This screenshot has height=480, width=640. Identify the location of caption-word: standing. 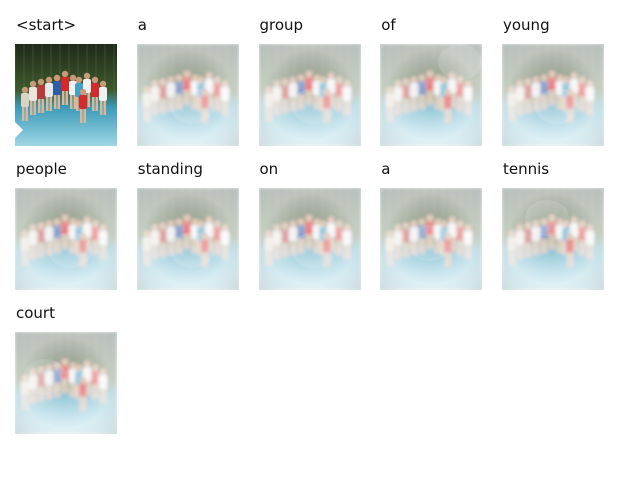
(170, 169).